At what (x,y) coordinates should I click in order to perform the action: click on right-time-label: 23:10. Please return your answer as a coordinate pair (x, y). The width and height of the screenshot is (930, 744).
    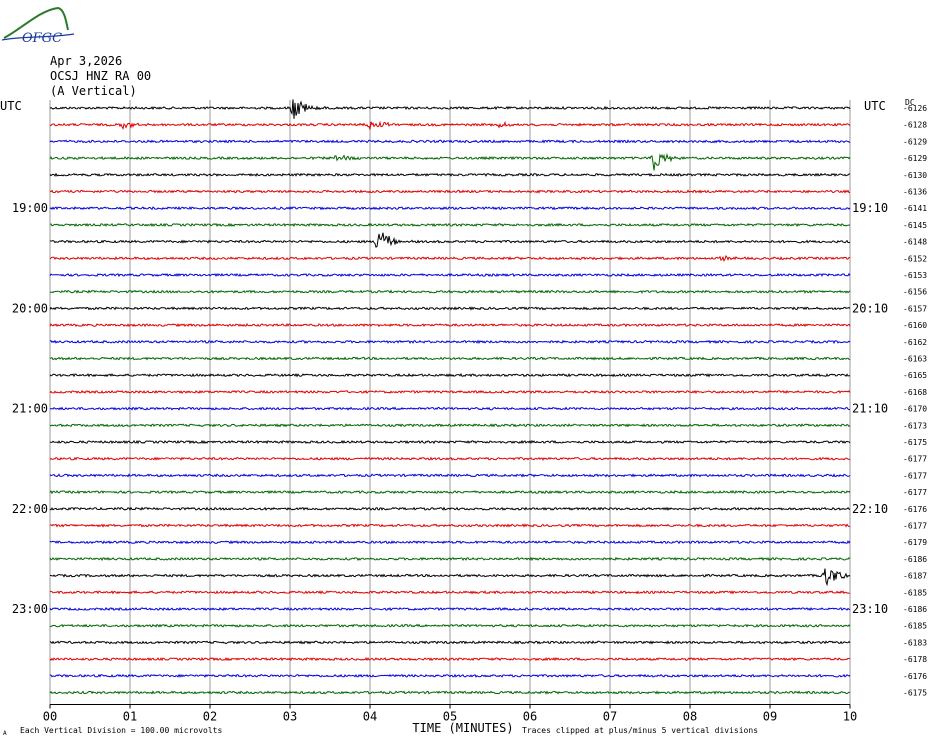
    Looking at the image, I should click on (870, 609).